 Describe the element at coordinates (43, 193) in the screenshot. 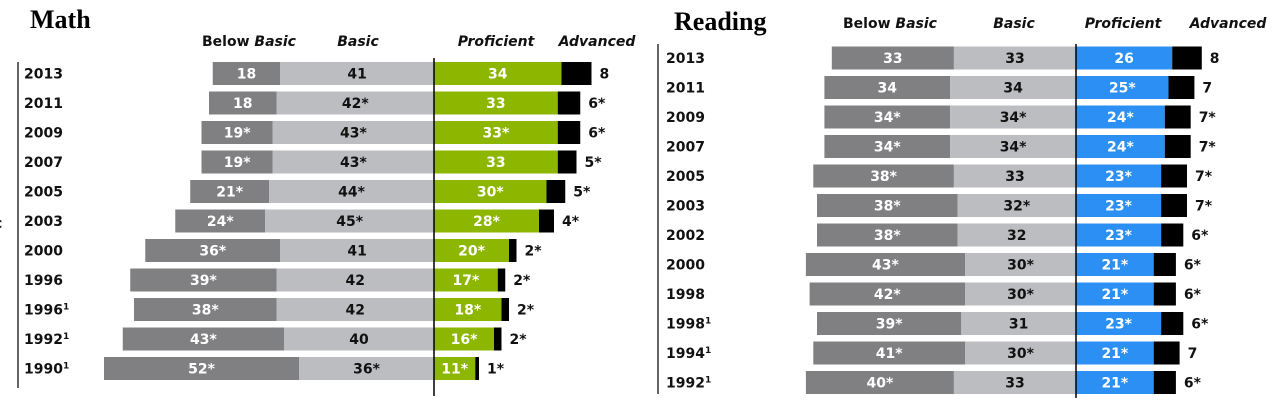

I see `math-year-label: 2005` at that location.